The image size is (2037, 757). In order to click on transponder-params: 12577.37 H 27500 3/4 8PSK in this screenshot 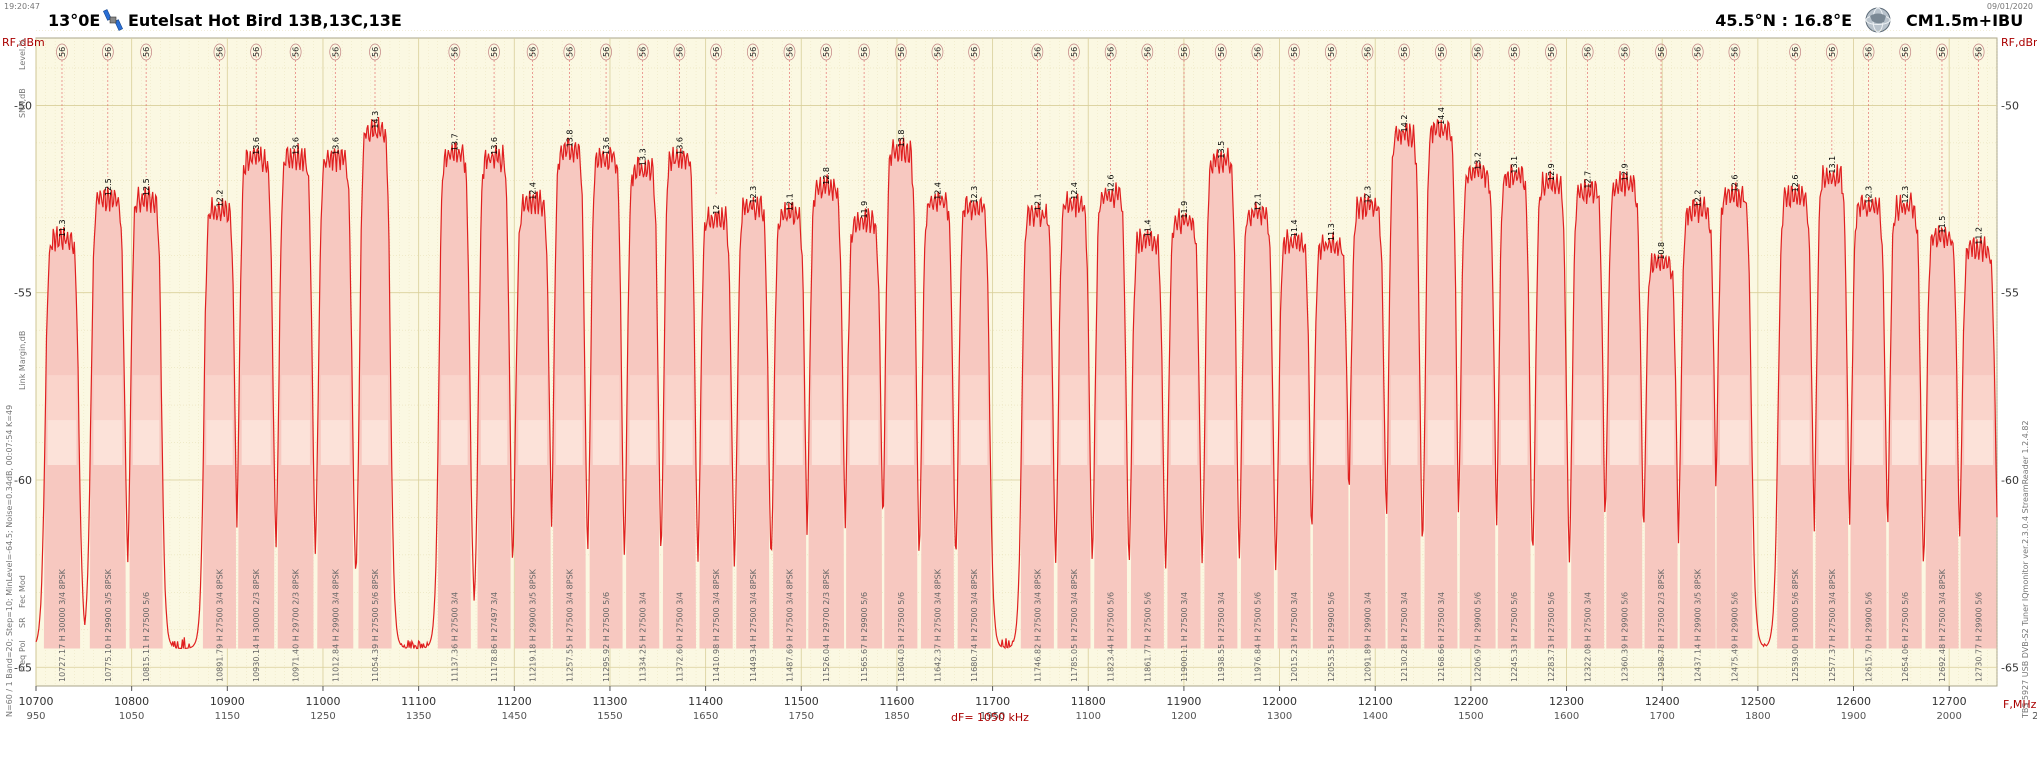, I will do `click(1832, 625)`.